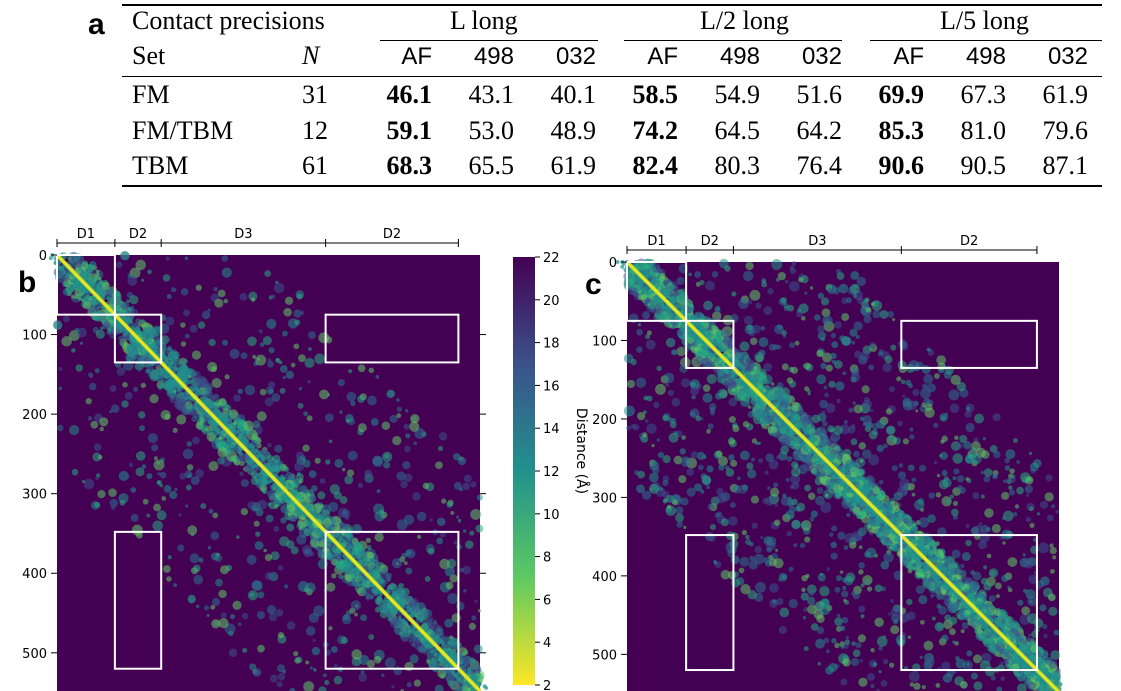 Image resolution: width=1121 pixels, height=691 pixels. Describe the element at coordinates (819, 94) in the screenshot. I see `table-cell: 51.6` at that location.